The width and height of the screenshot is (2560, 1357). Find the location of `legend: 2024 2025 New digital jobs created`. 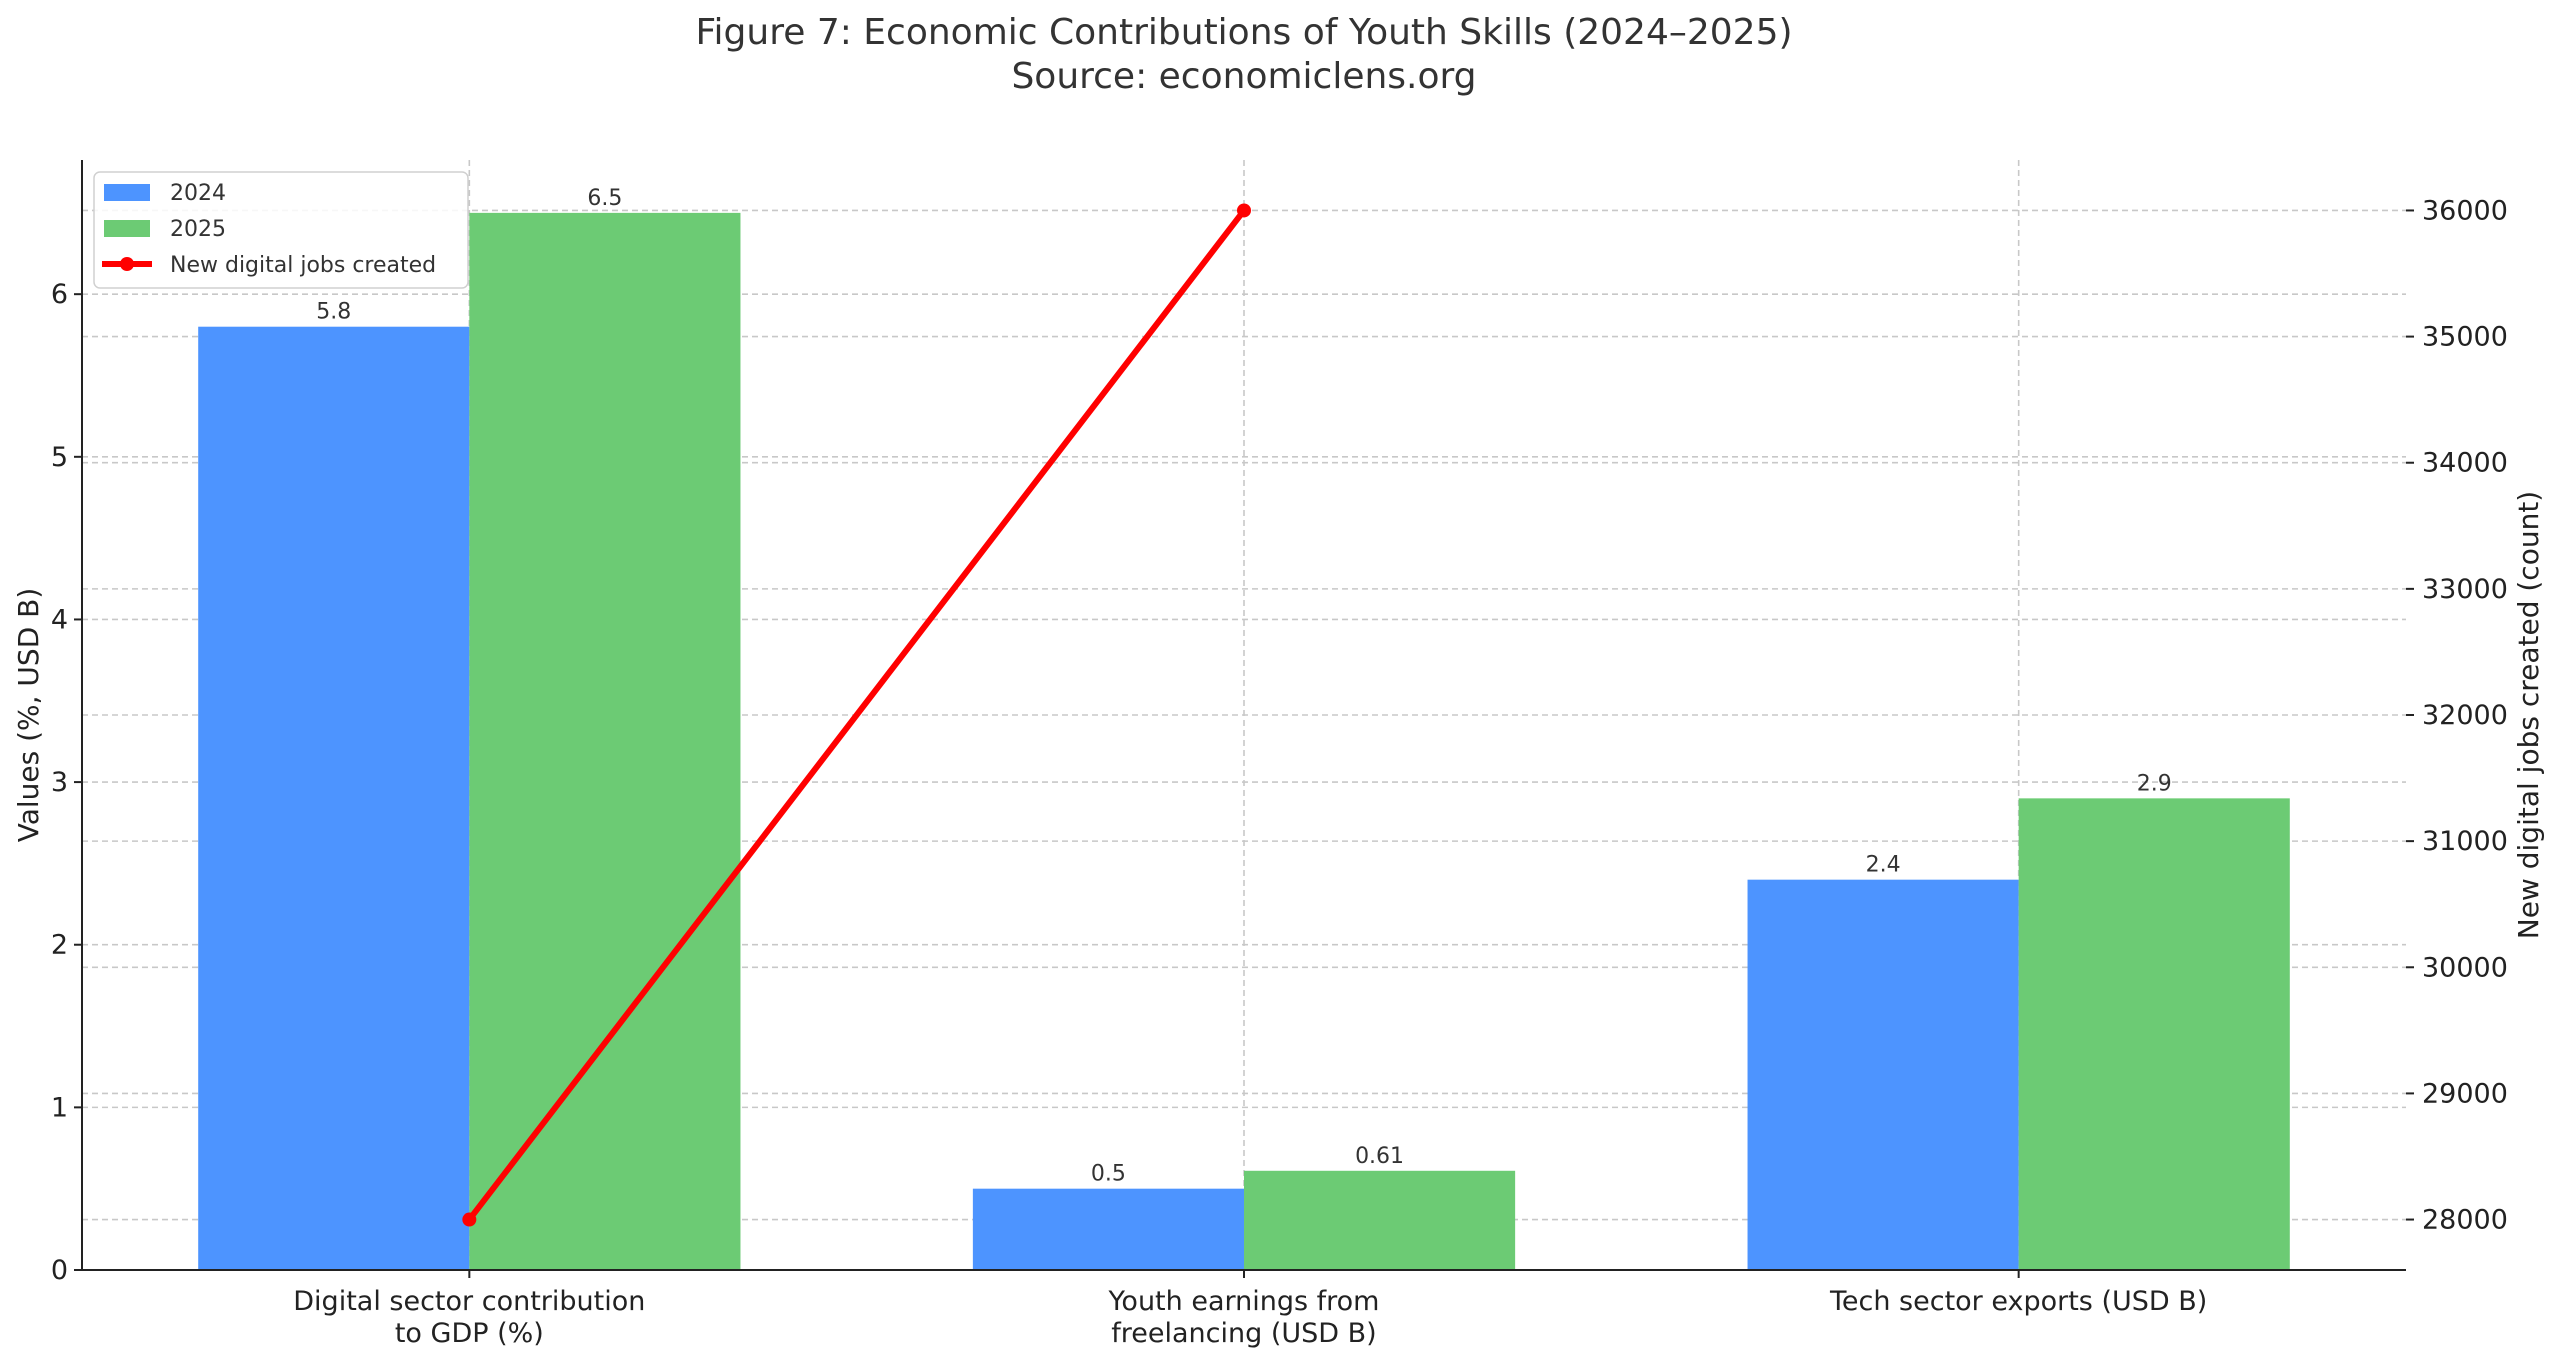

legend: 2024 2025 New digital jobs created is located at coordinates (281, 230).